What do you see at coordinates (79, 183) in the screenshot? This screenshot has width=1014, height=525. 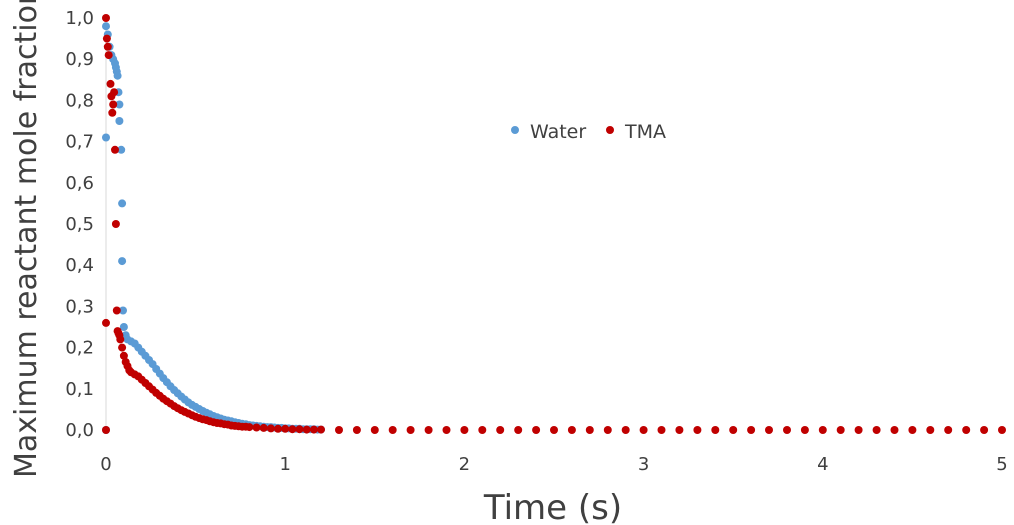 I see `y-tick-label: 0,6` at bounding box center [79, 183].